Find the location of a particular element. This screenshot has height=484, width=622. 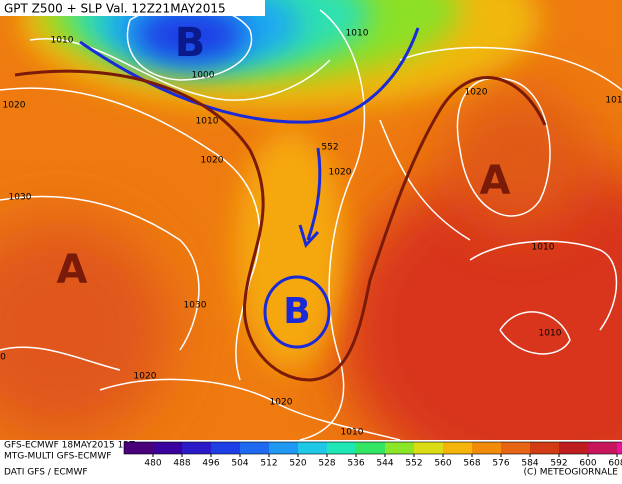

title-box is located at coordinates (132, 8).